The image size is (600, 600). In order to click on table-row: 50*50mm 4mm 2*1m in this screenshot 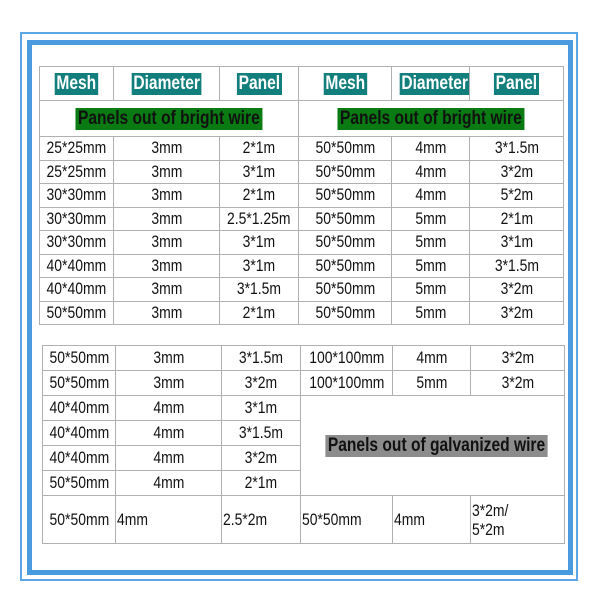, I will do `click(303, 483)`.